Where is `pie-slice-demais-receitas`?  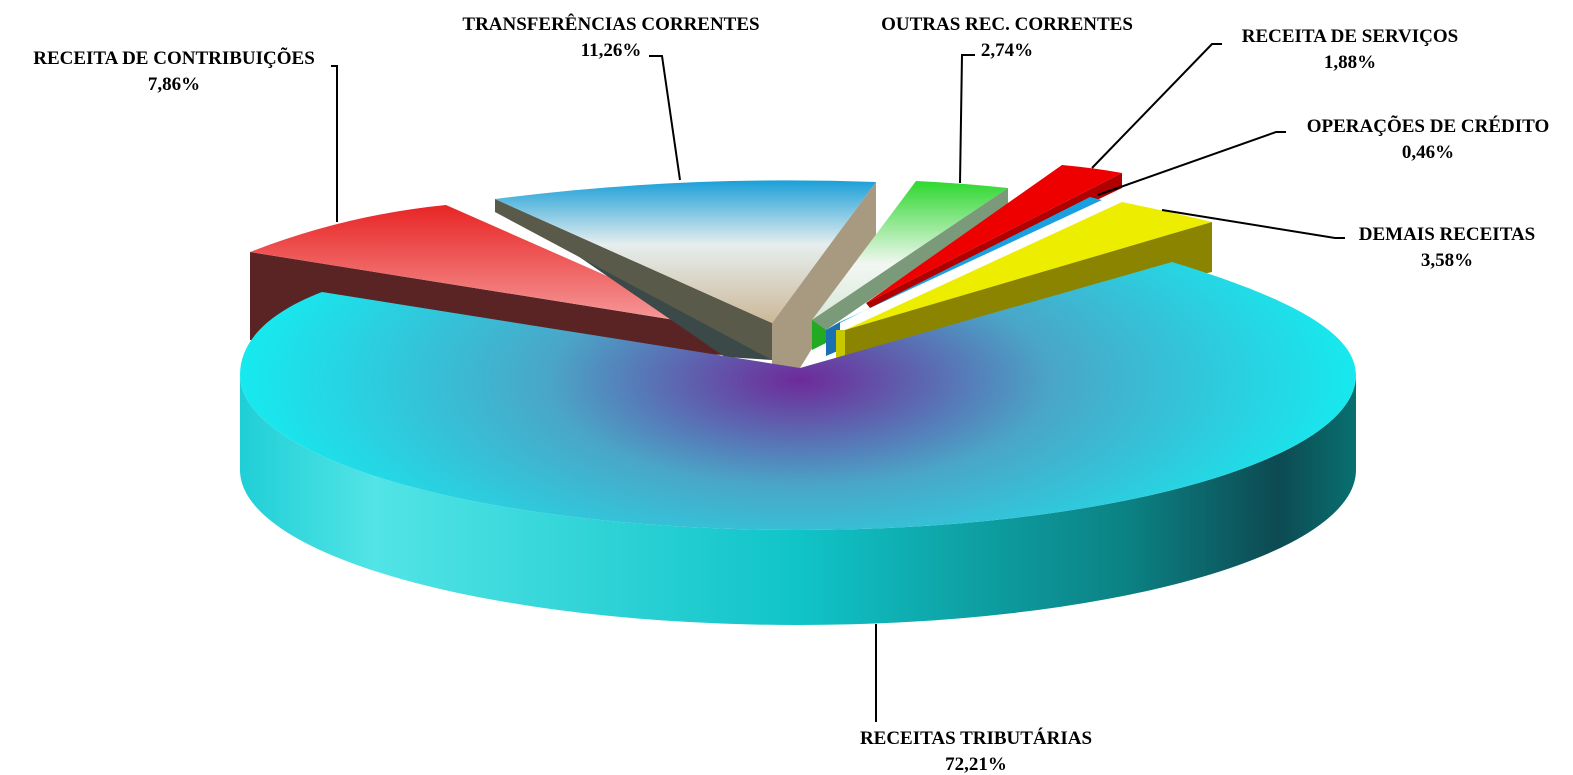
pie-slice-demais-receitas is located at coordinates (1024, 280).